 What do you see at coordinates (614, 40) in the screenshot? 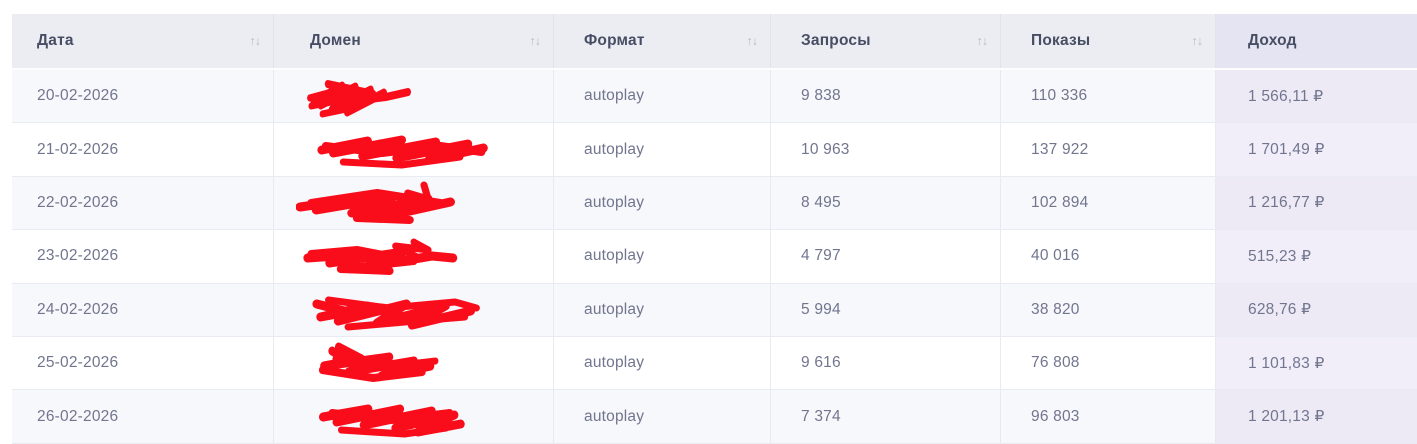
I see `column-label: Формат` at bounding box center [614, 40].